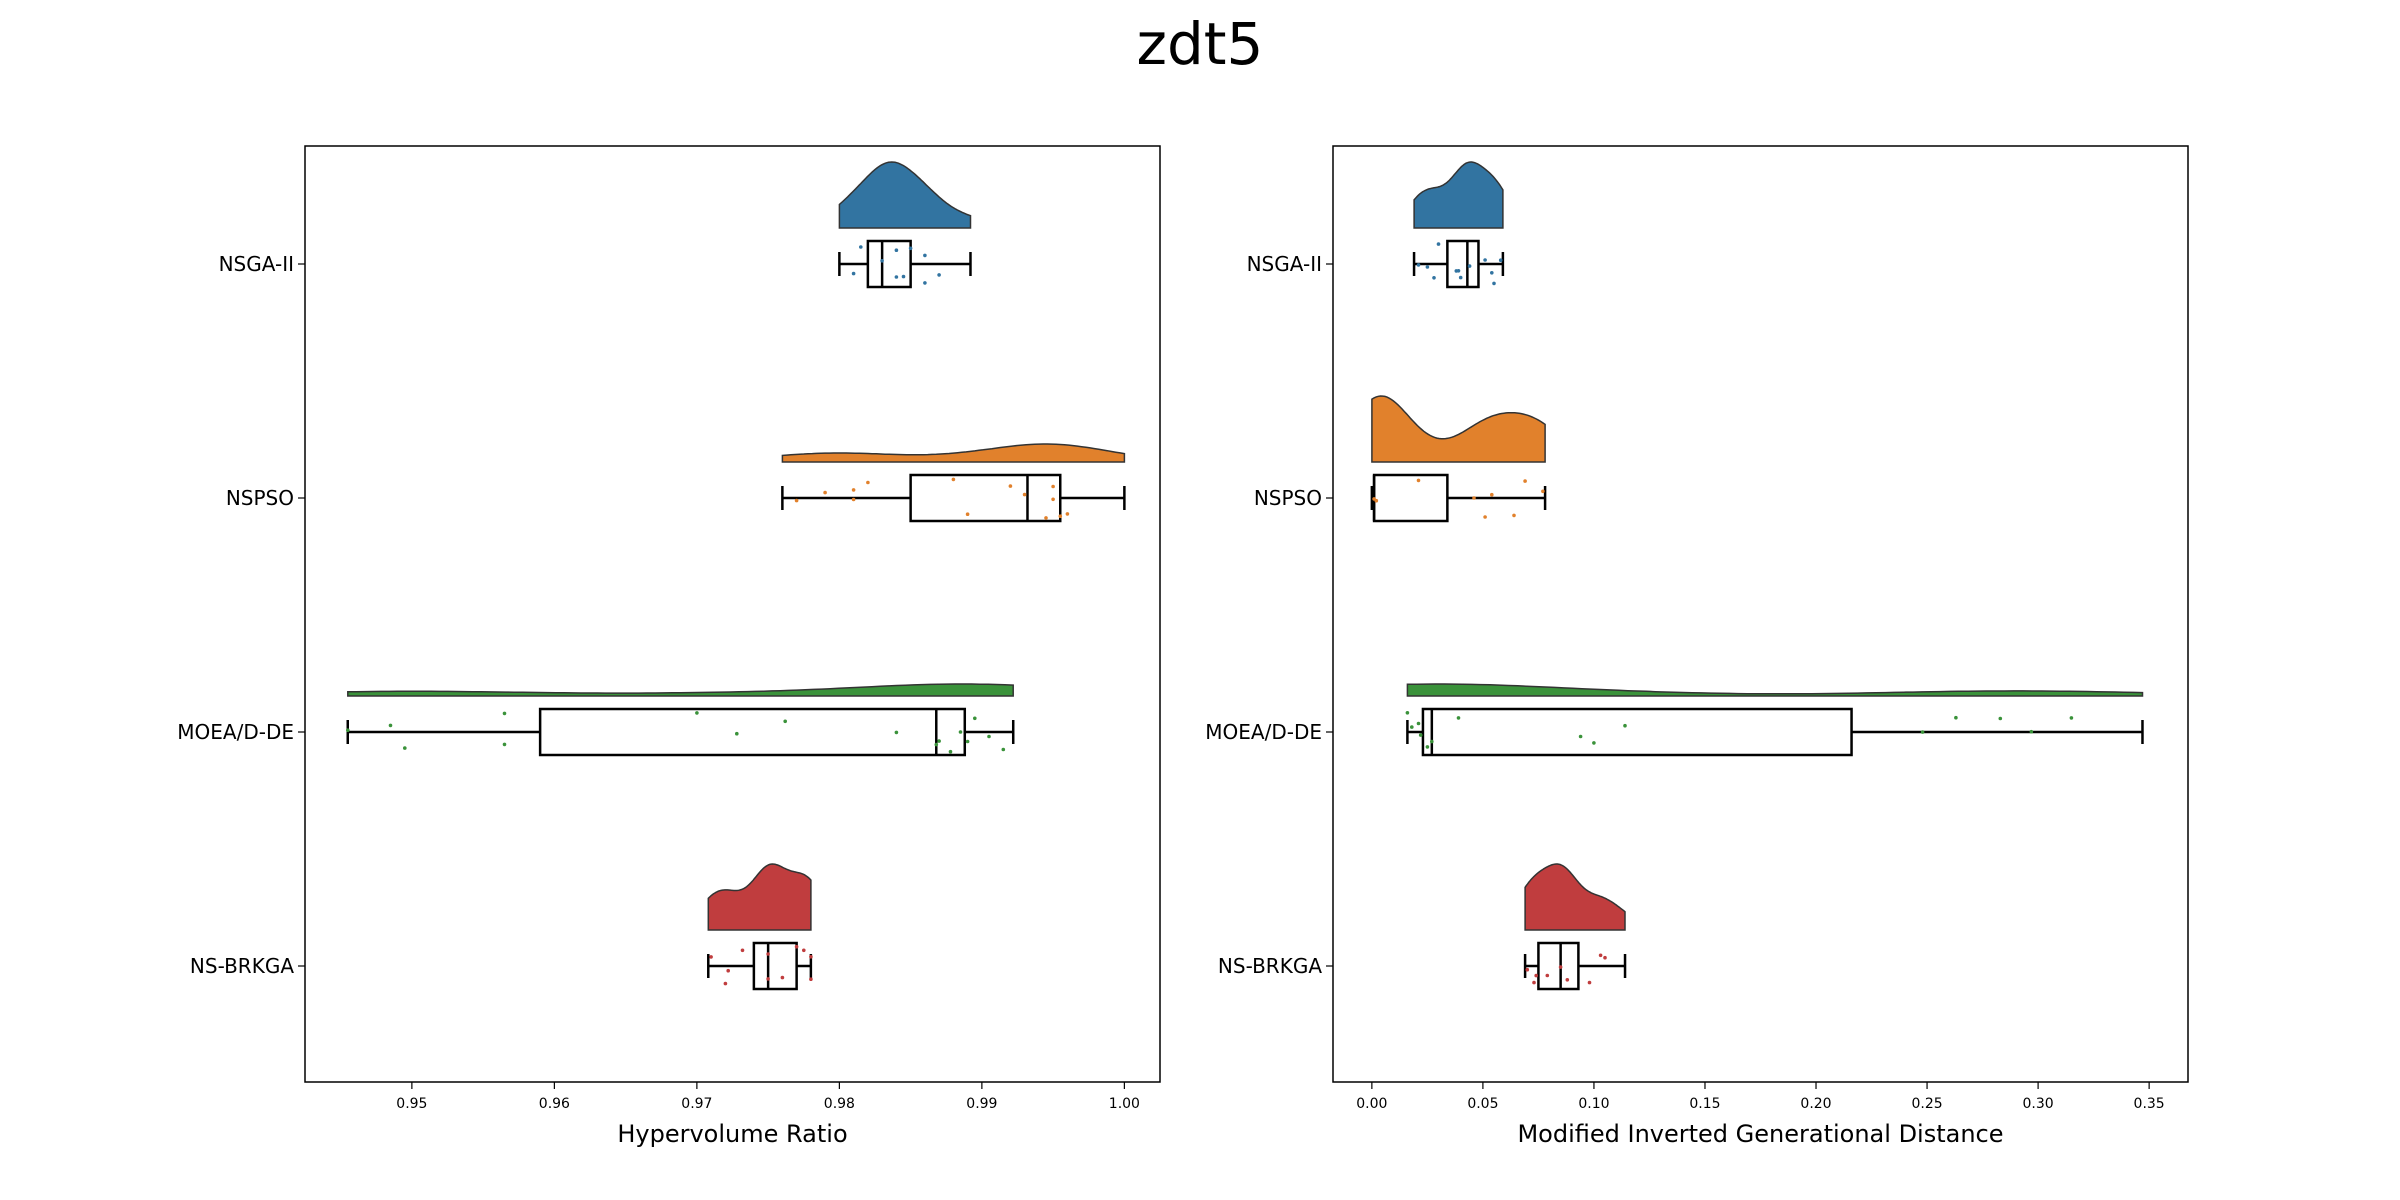 The height and width of the screenshot is (1200, 2400). I want to click on x-axis-label: Hypervolume Ratio, so click(732, 1134).